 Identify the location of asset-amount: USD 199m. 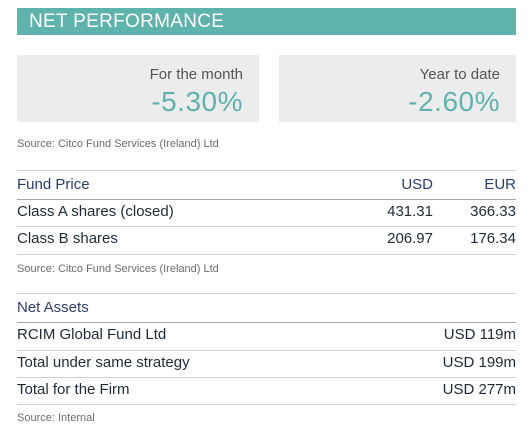
(479, 362).